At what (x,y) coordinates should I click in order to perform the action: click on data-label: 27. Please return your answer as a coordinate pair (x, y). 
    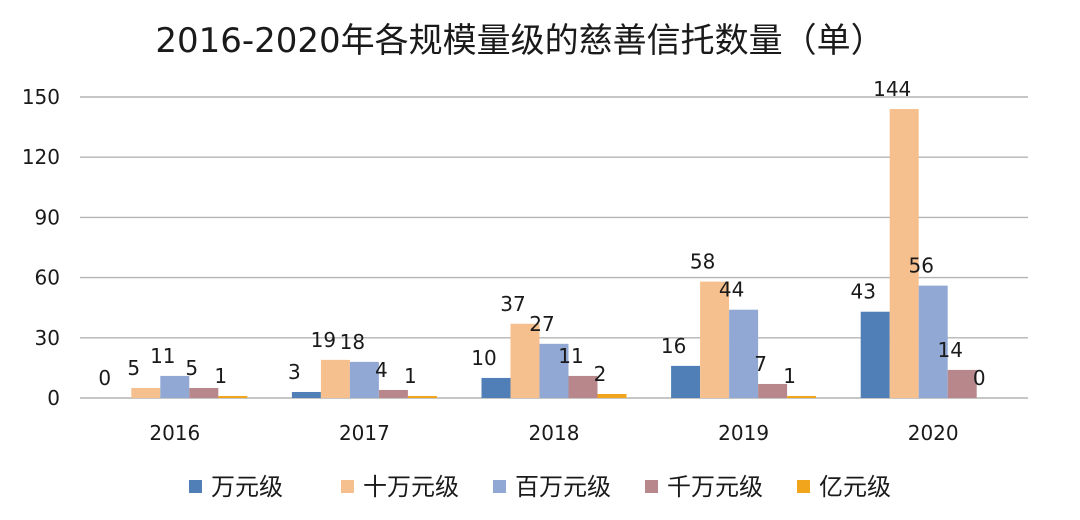
    Looking at the image, I should click on (541, 324).